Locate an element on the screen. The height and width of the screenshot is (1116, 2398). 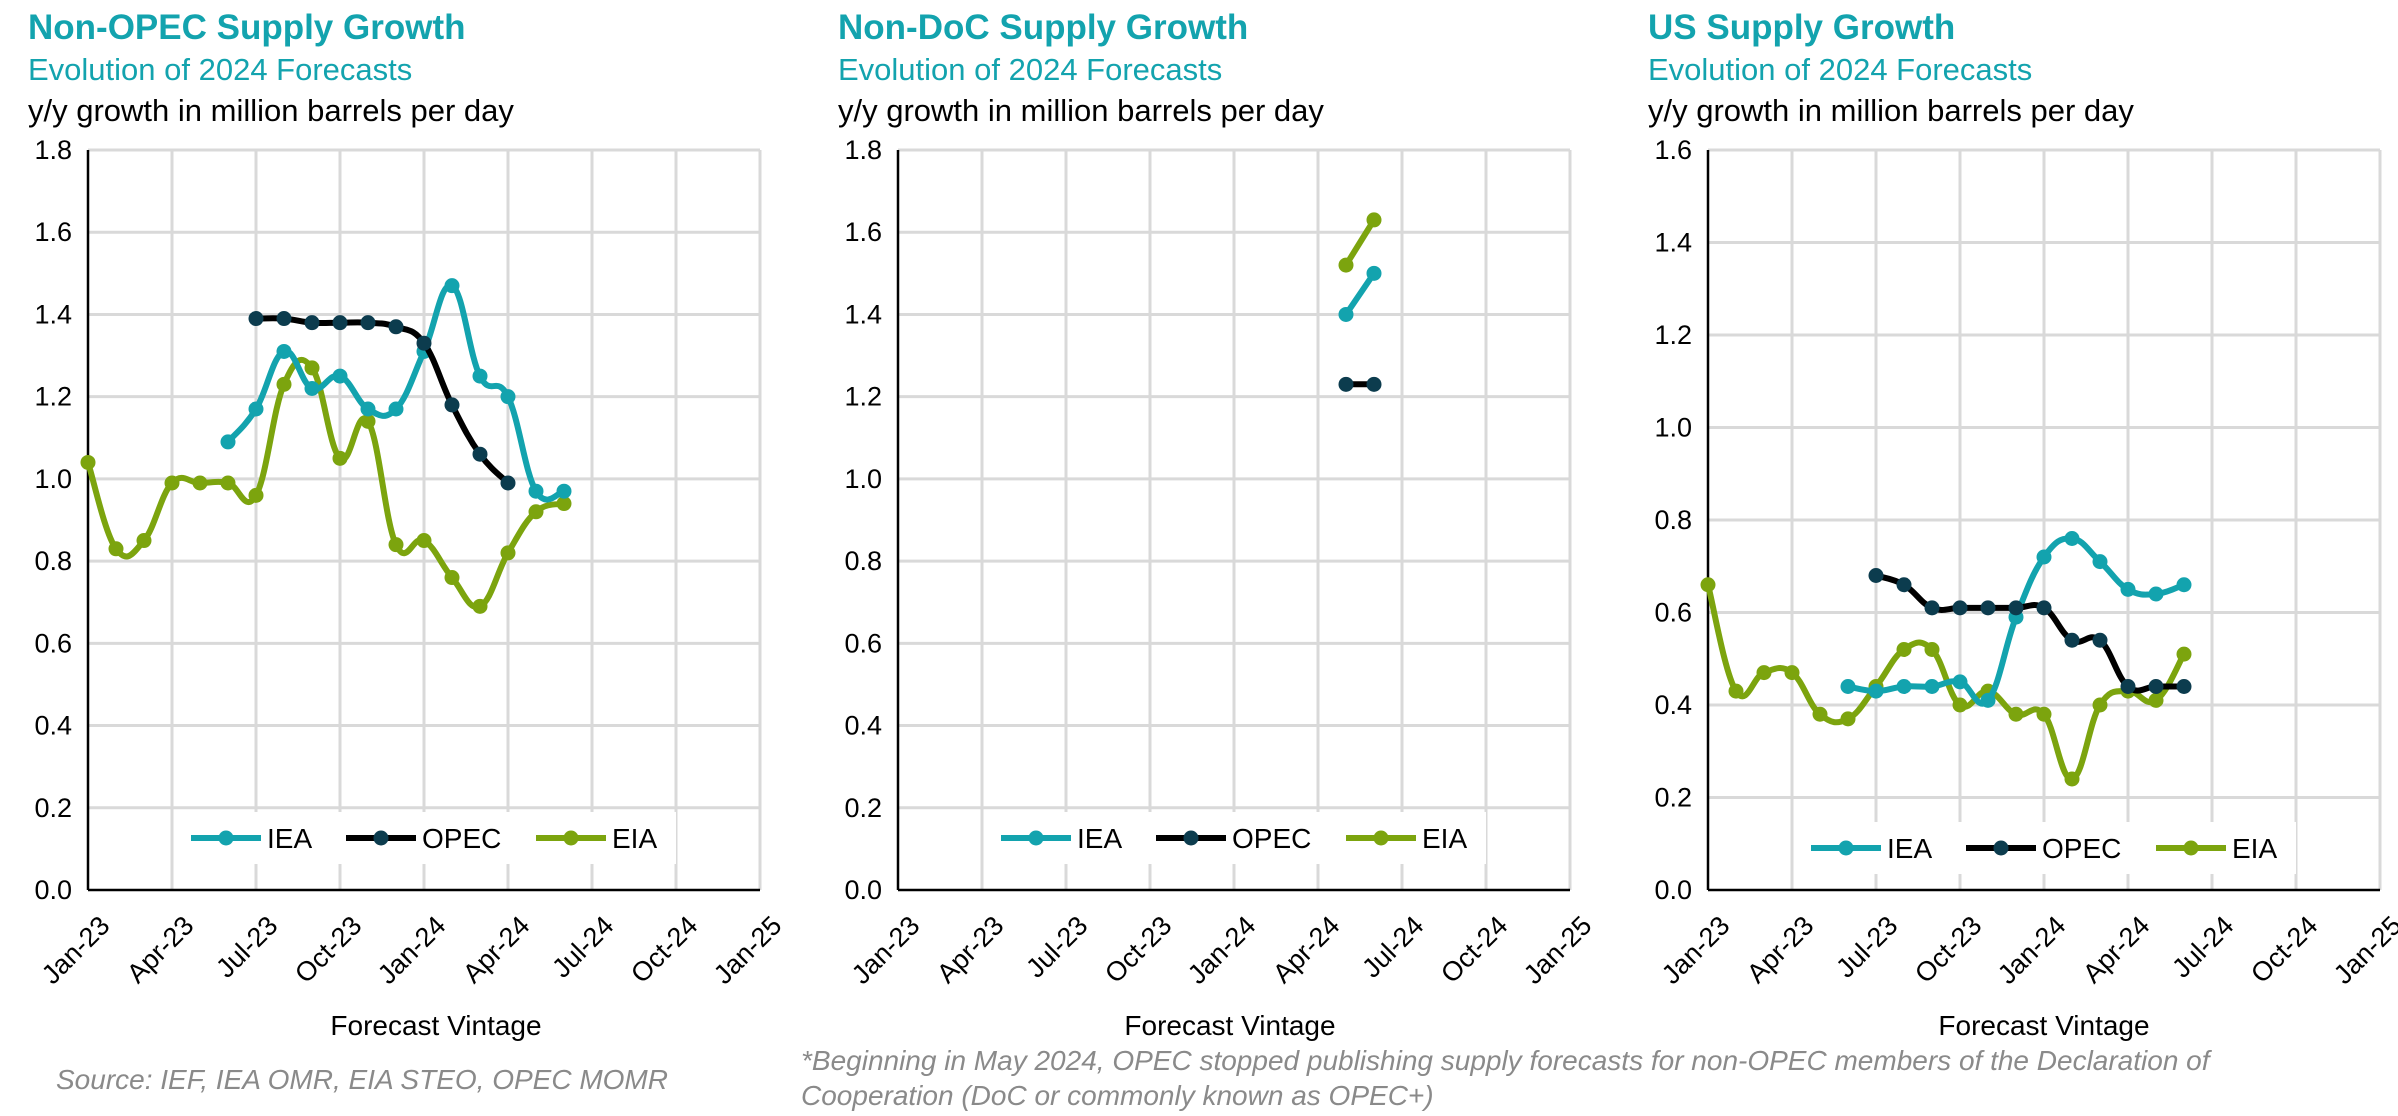
y-tick-label: 1.8 is located at coordinates (53, 150).